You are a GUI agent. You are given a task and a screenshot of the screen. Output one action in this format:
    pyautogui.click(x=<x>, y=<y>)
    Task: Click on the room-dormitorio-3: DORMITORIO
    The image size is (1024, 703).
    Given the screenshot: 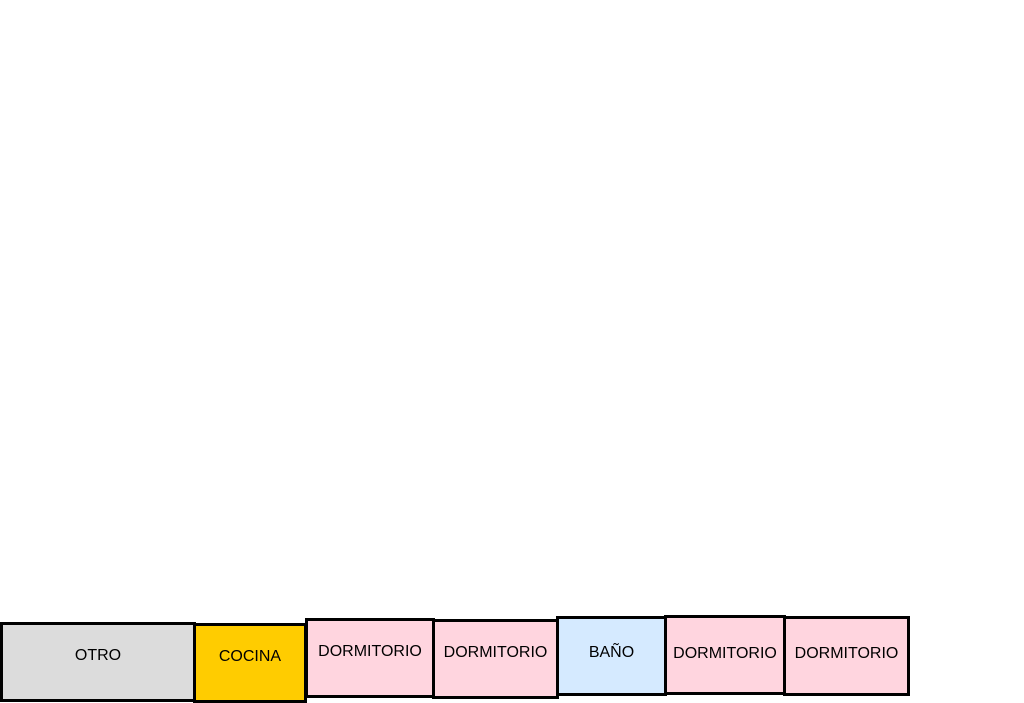 What is the action you would take?
    pyautogui.click(x=725, y=655)
    